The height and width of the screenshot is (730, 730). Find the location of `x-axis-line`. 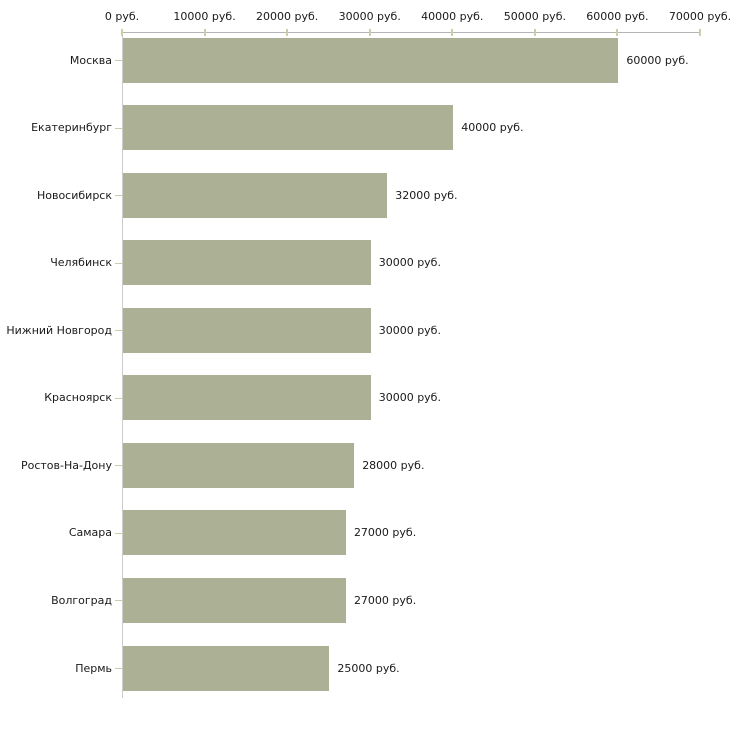

x-axis-line is located at coordinates (411, 32).